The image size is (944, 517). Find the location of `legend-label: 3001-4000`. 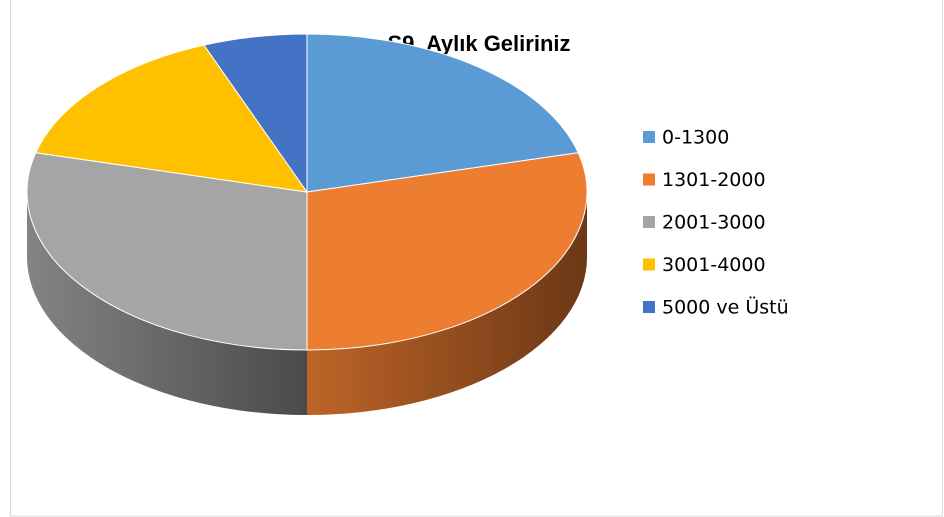

legend-label: 3001-4000 is located at coordinates (714, 265).